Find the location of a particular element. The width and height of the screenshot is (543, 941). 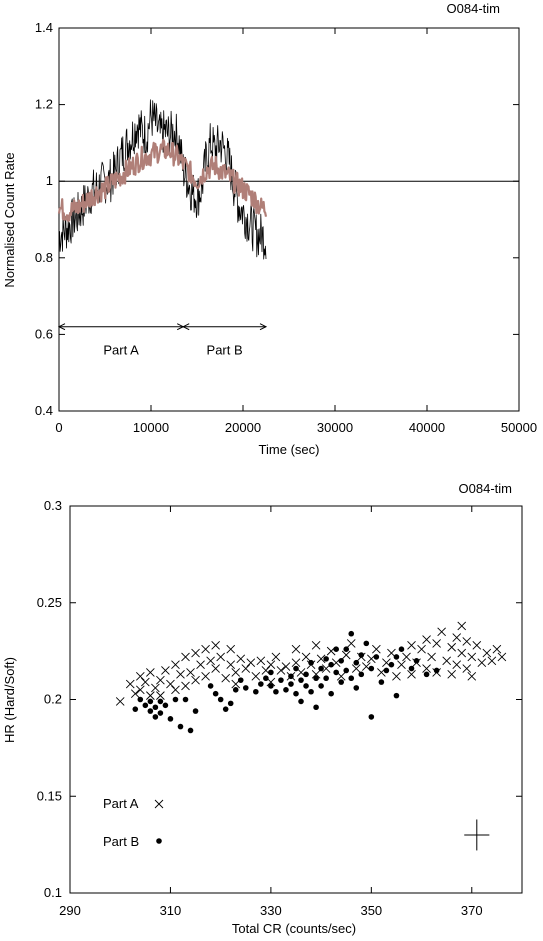

x-tick-label-350: 350 is located at coordinates (371, 910).